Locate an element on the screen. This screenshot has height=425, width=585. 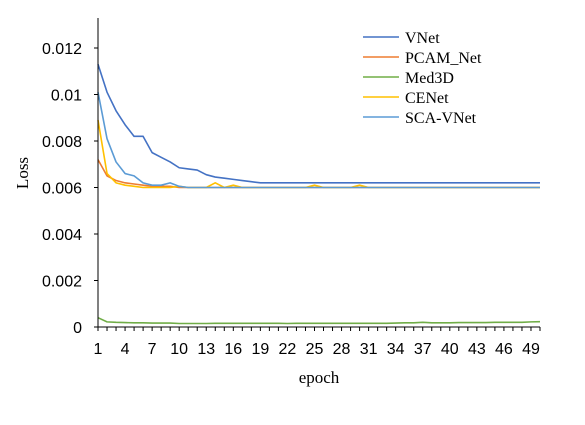
y-axis-title: Loss is located at coordinates (22, 173).